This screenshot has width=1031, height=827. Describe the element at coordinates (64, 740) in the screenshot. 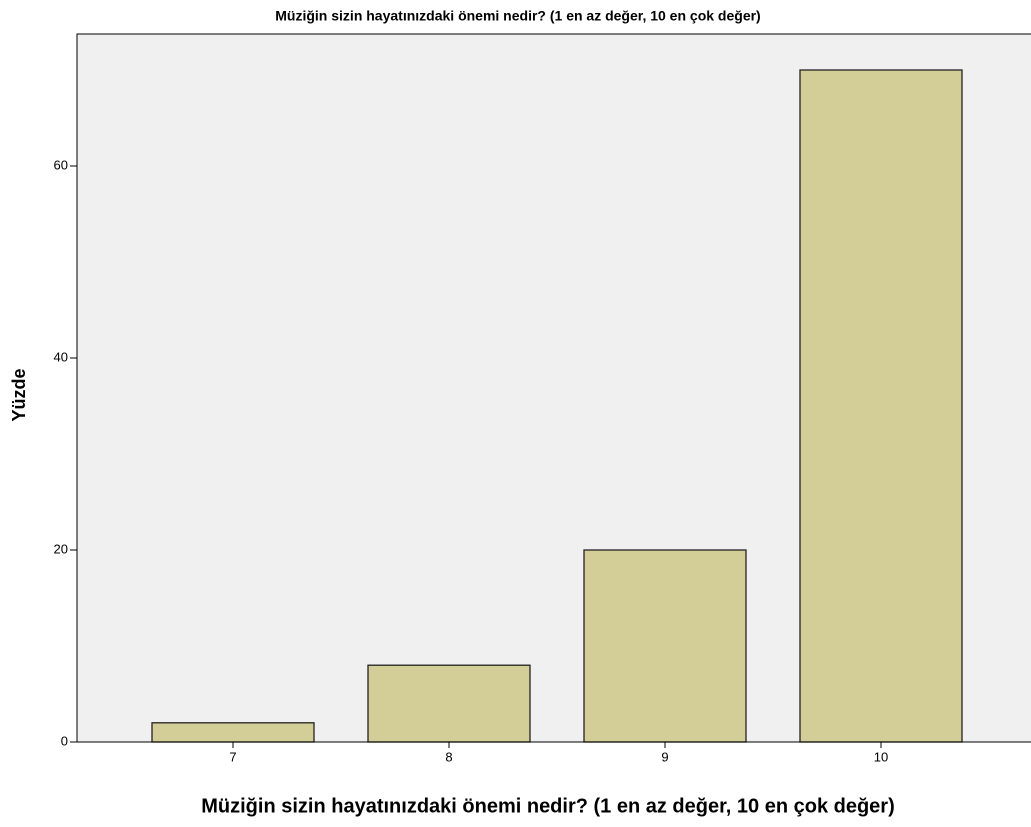

I see `y-tick-label: 0` at that location.